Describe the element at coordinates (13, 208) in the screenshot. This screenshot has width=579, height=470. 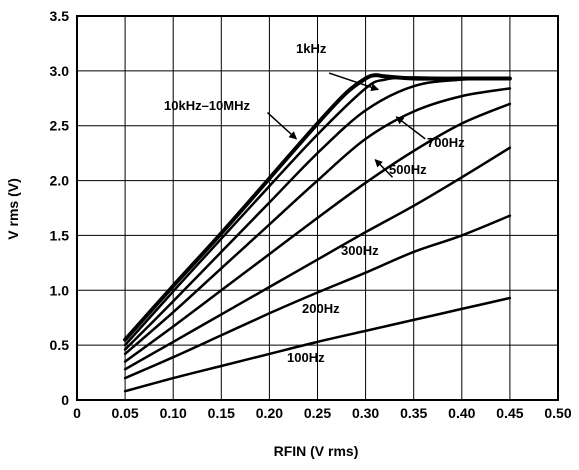
I see `y-axis-label: V rms (V)` at that location.